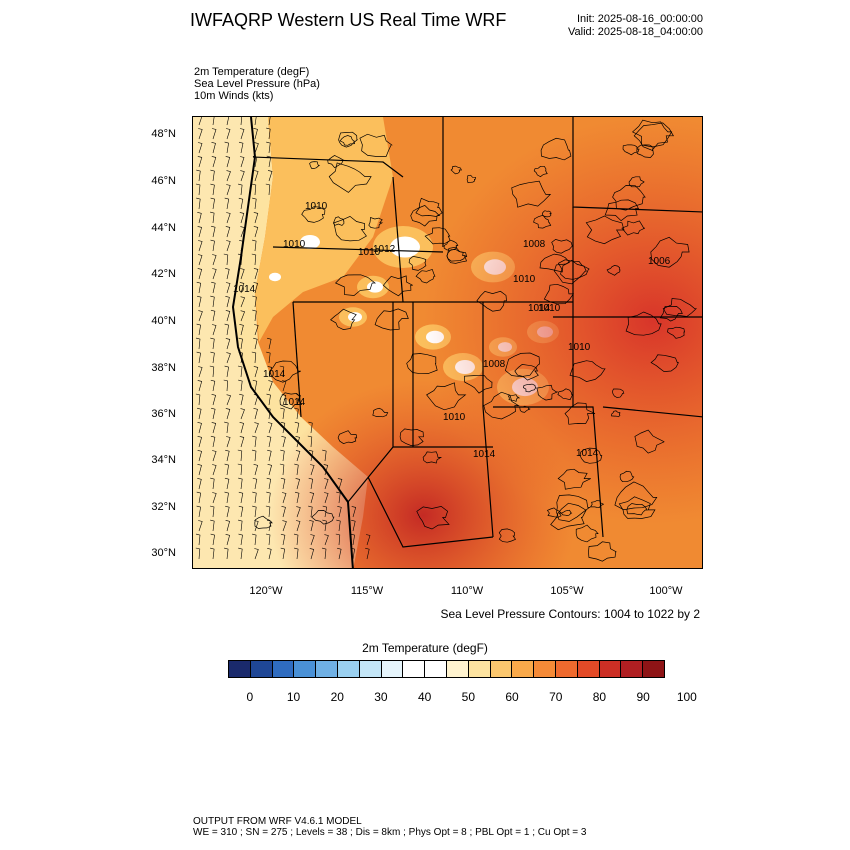  Describe the element at coordinates (163, 368) in the screenshot. I see `lat-label: 38°N` at that location.